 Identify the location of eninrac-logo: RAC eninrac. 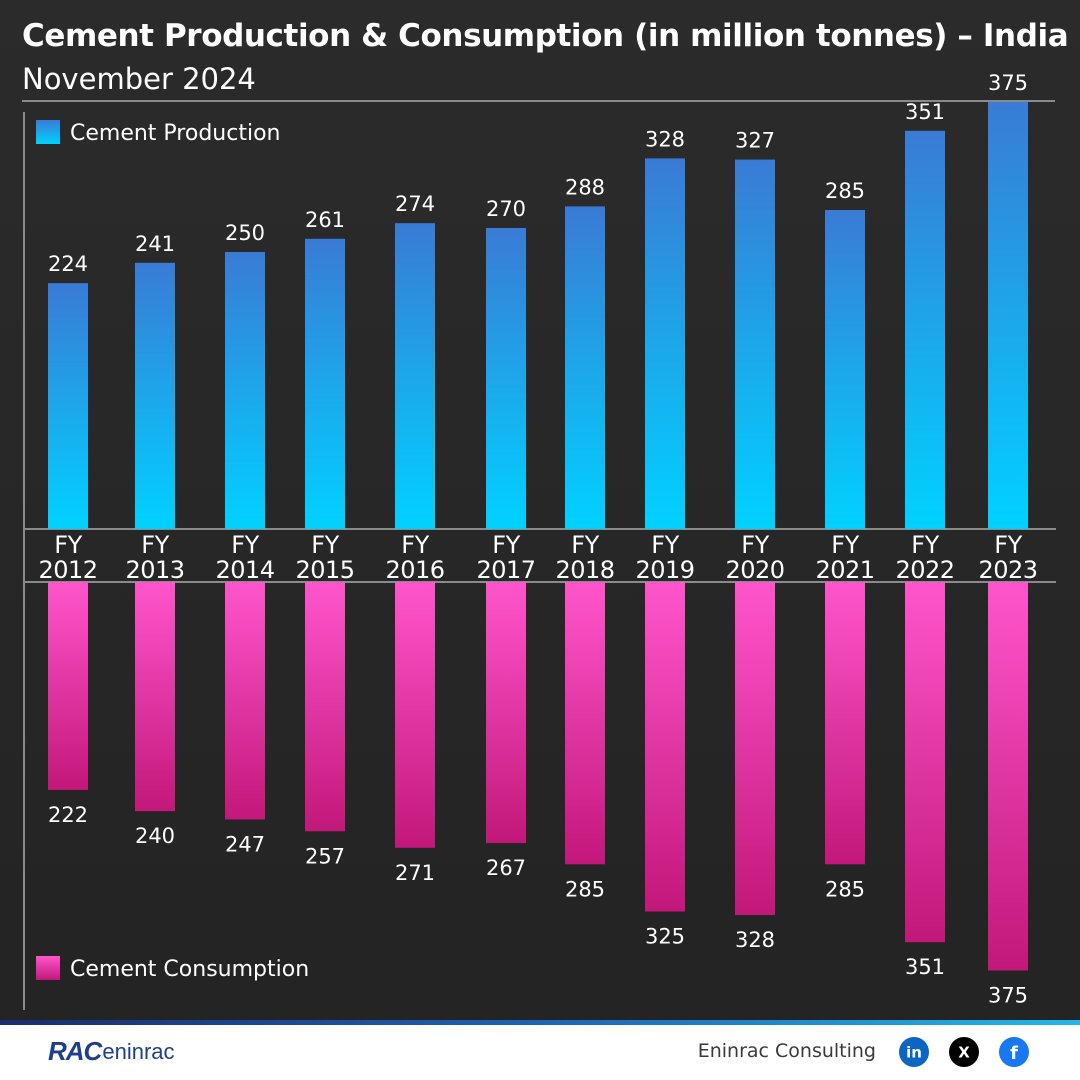
(111, 1051).